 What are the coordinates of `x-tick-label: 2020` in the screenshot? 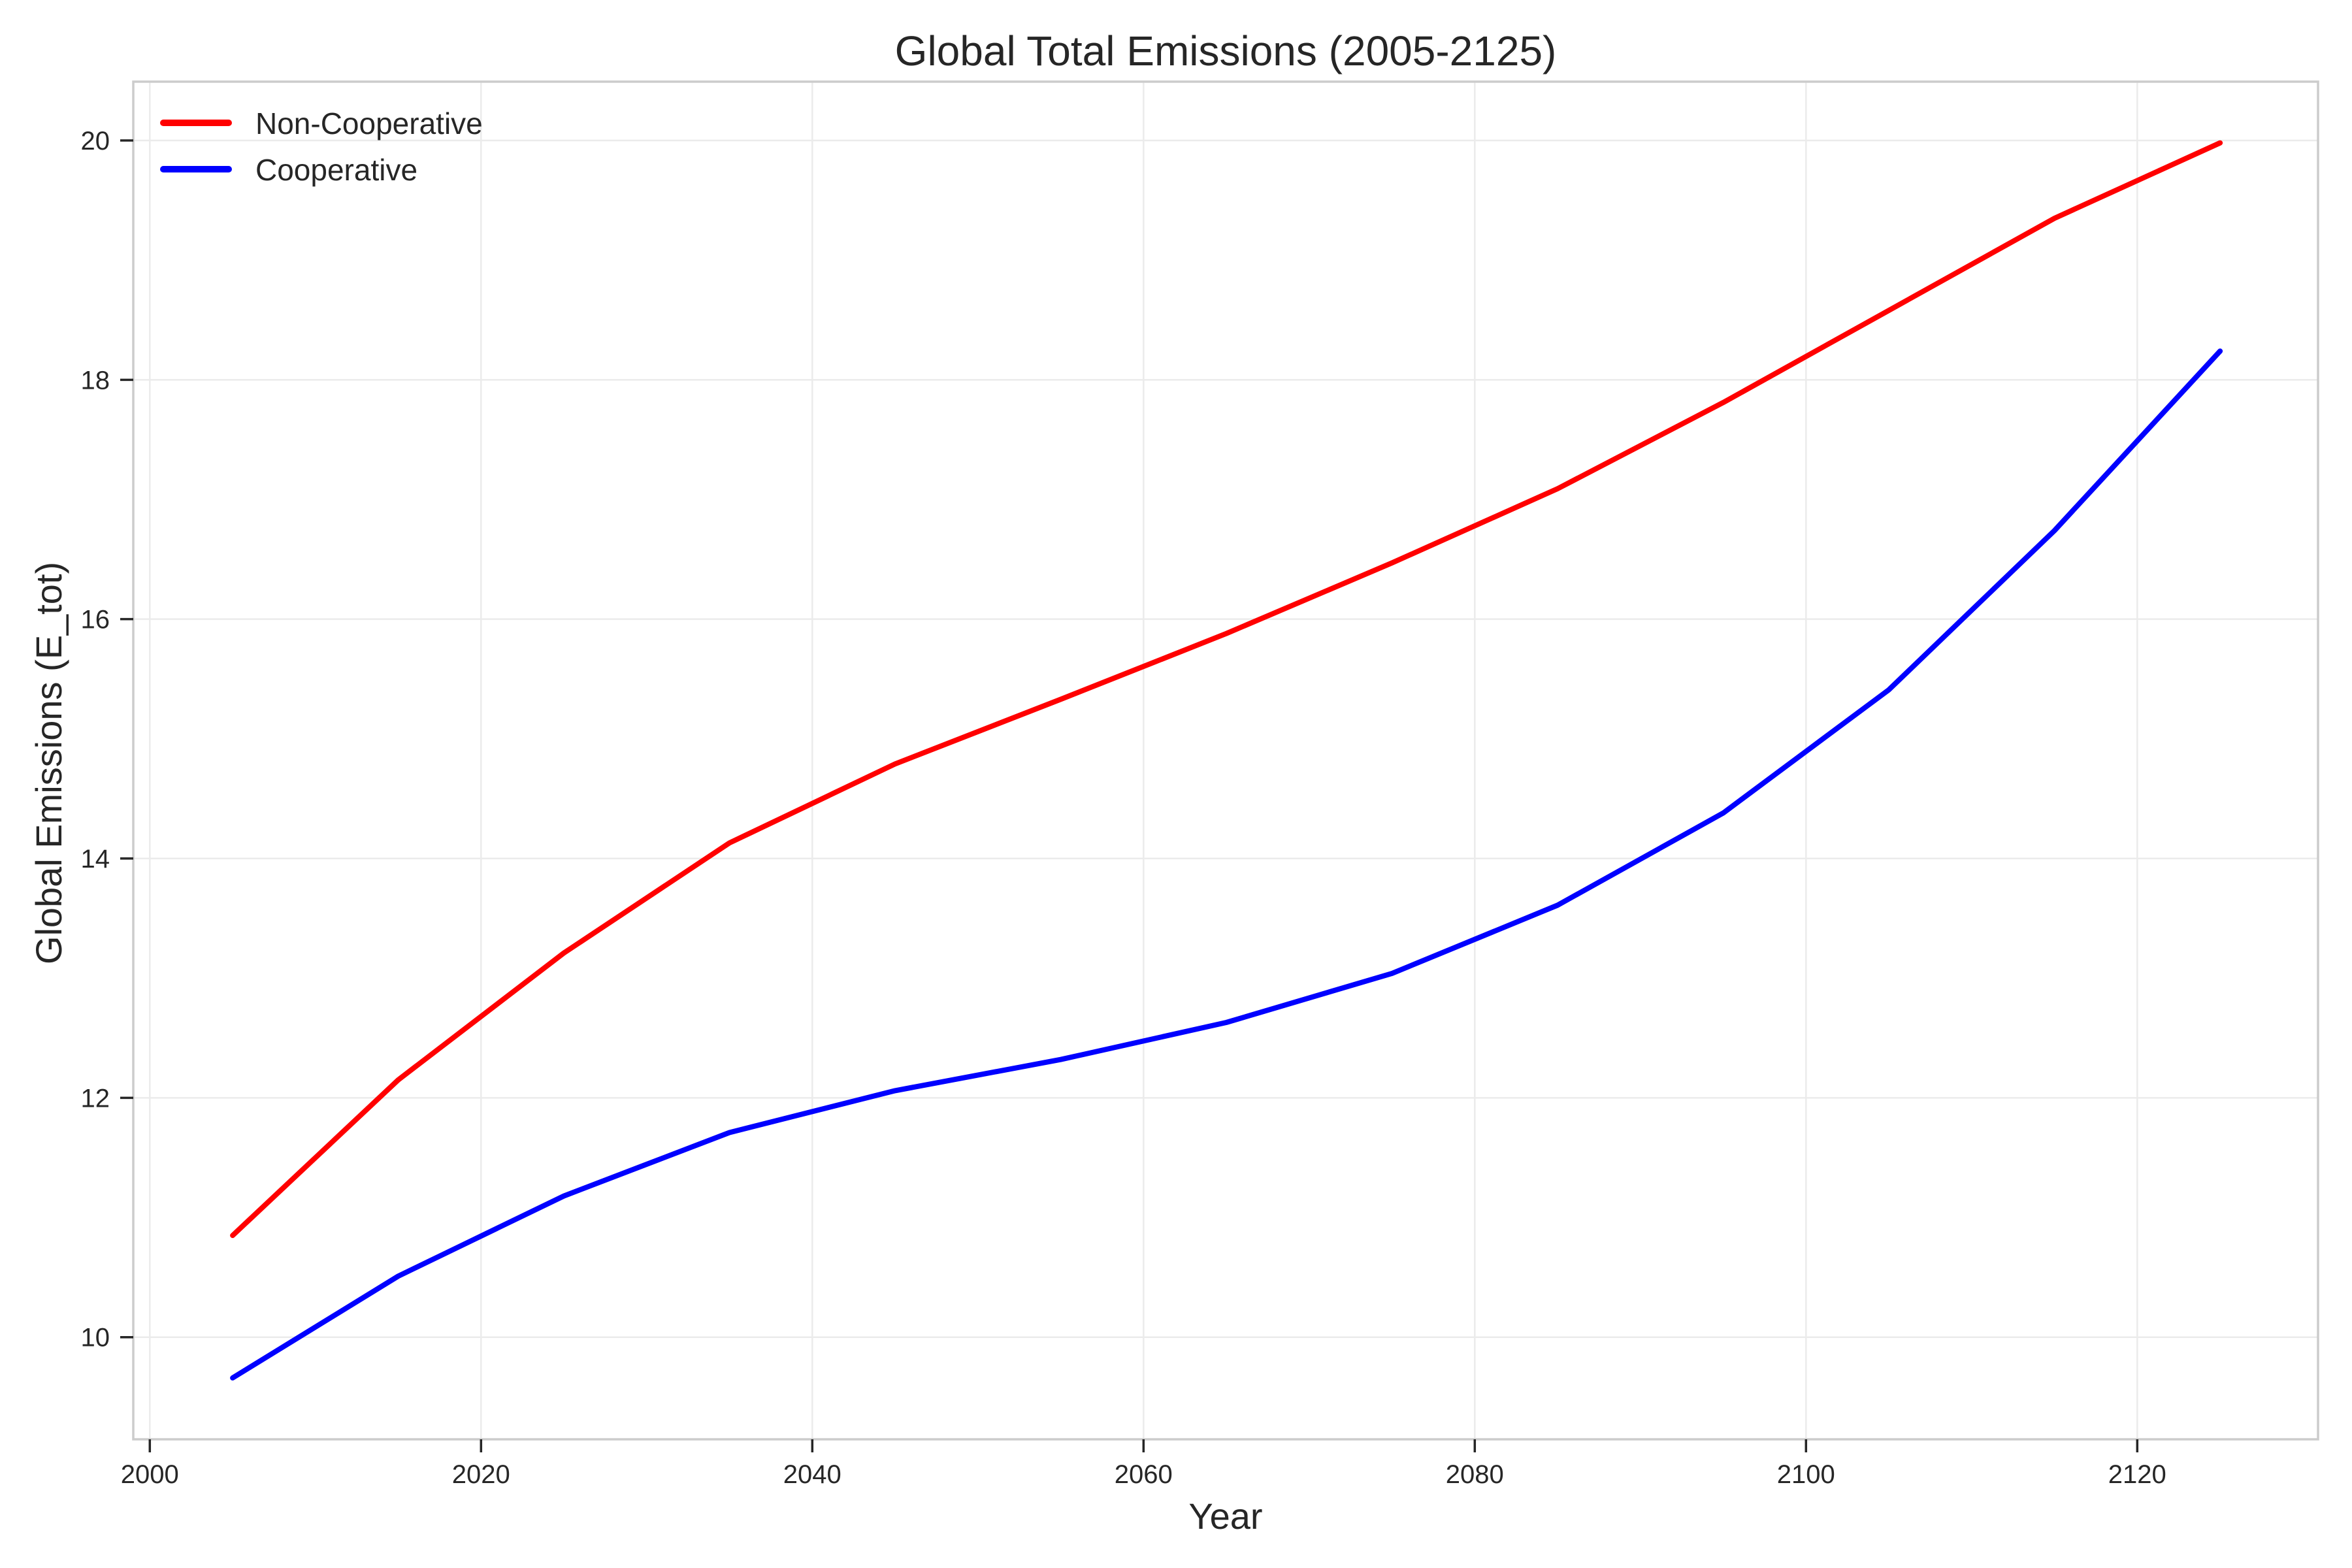 It's located at (481, 1474).